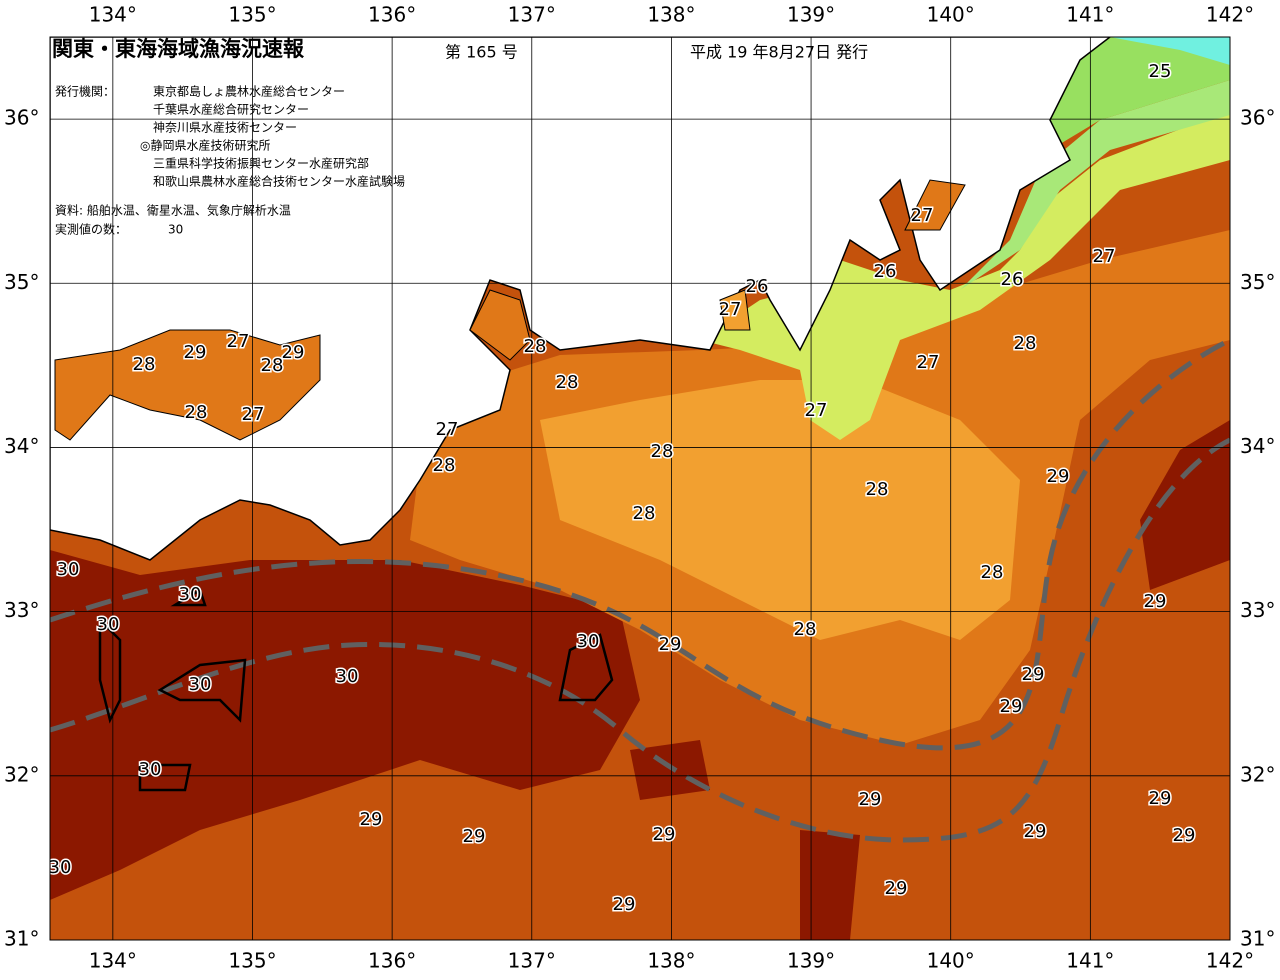  Describe the element at coordinates (178, 49) in the screenshot. I see `title: 関東・東海海域漁海況速報` at that location.